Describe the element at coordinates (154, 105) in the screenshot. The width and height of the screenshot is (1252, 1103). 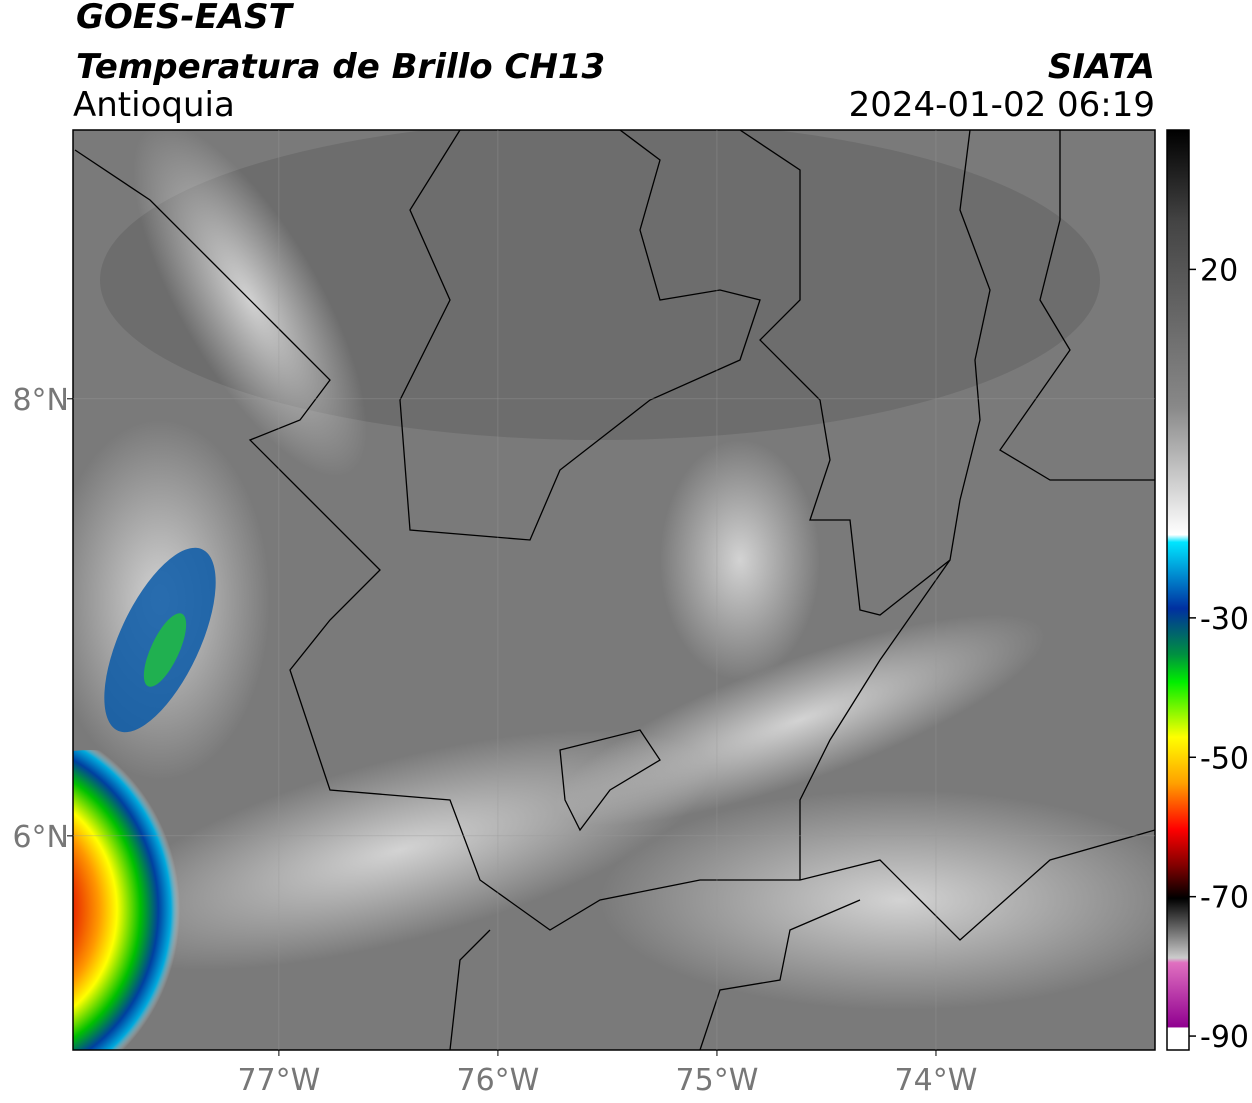
I see `region-label: Antioquia` at that location.